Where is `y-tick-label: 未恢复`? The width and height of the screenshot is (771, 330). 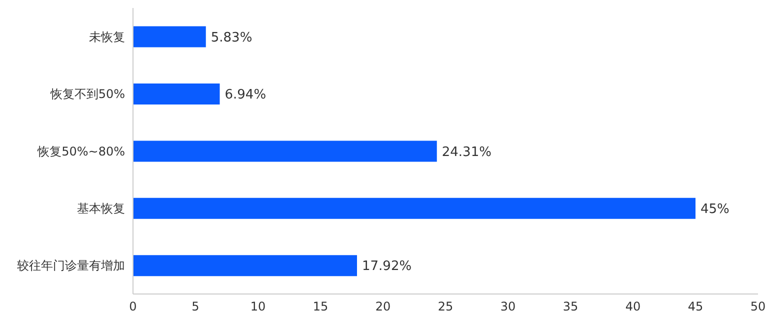
y-tick-label: 未恢复 is located at coordinates (107, 37).